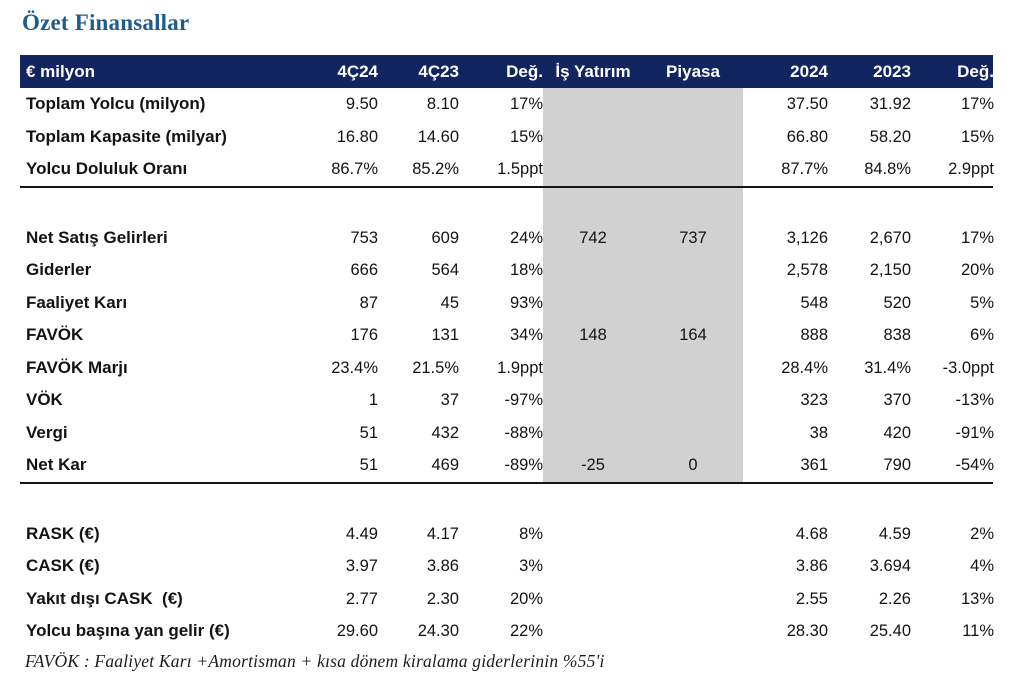  Describe the element at coordinates (63, 565) in the screenshot. I see `row-label: CASK (€)` at that location.